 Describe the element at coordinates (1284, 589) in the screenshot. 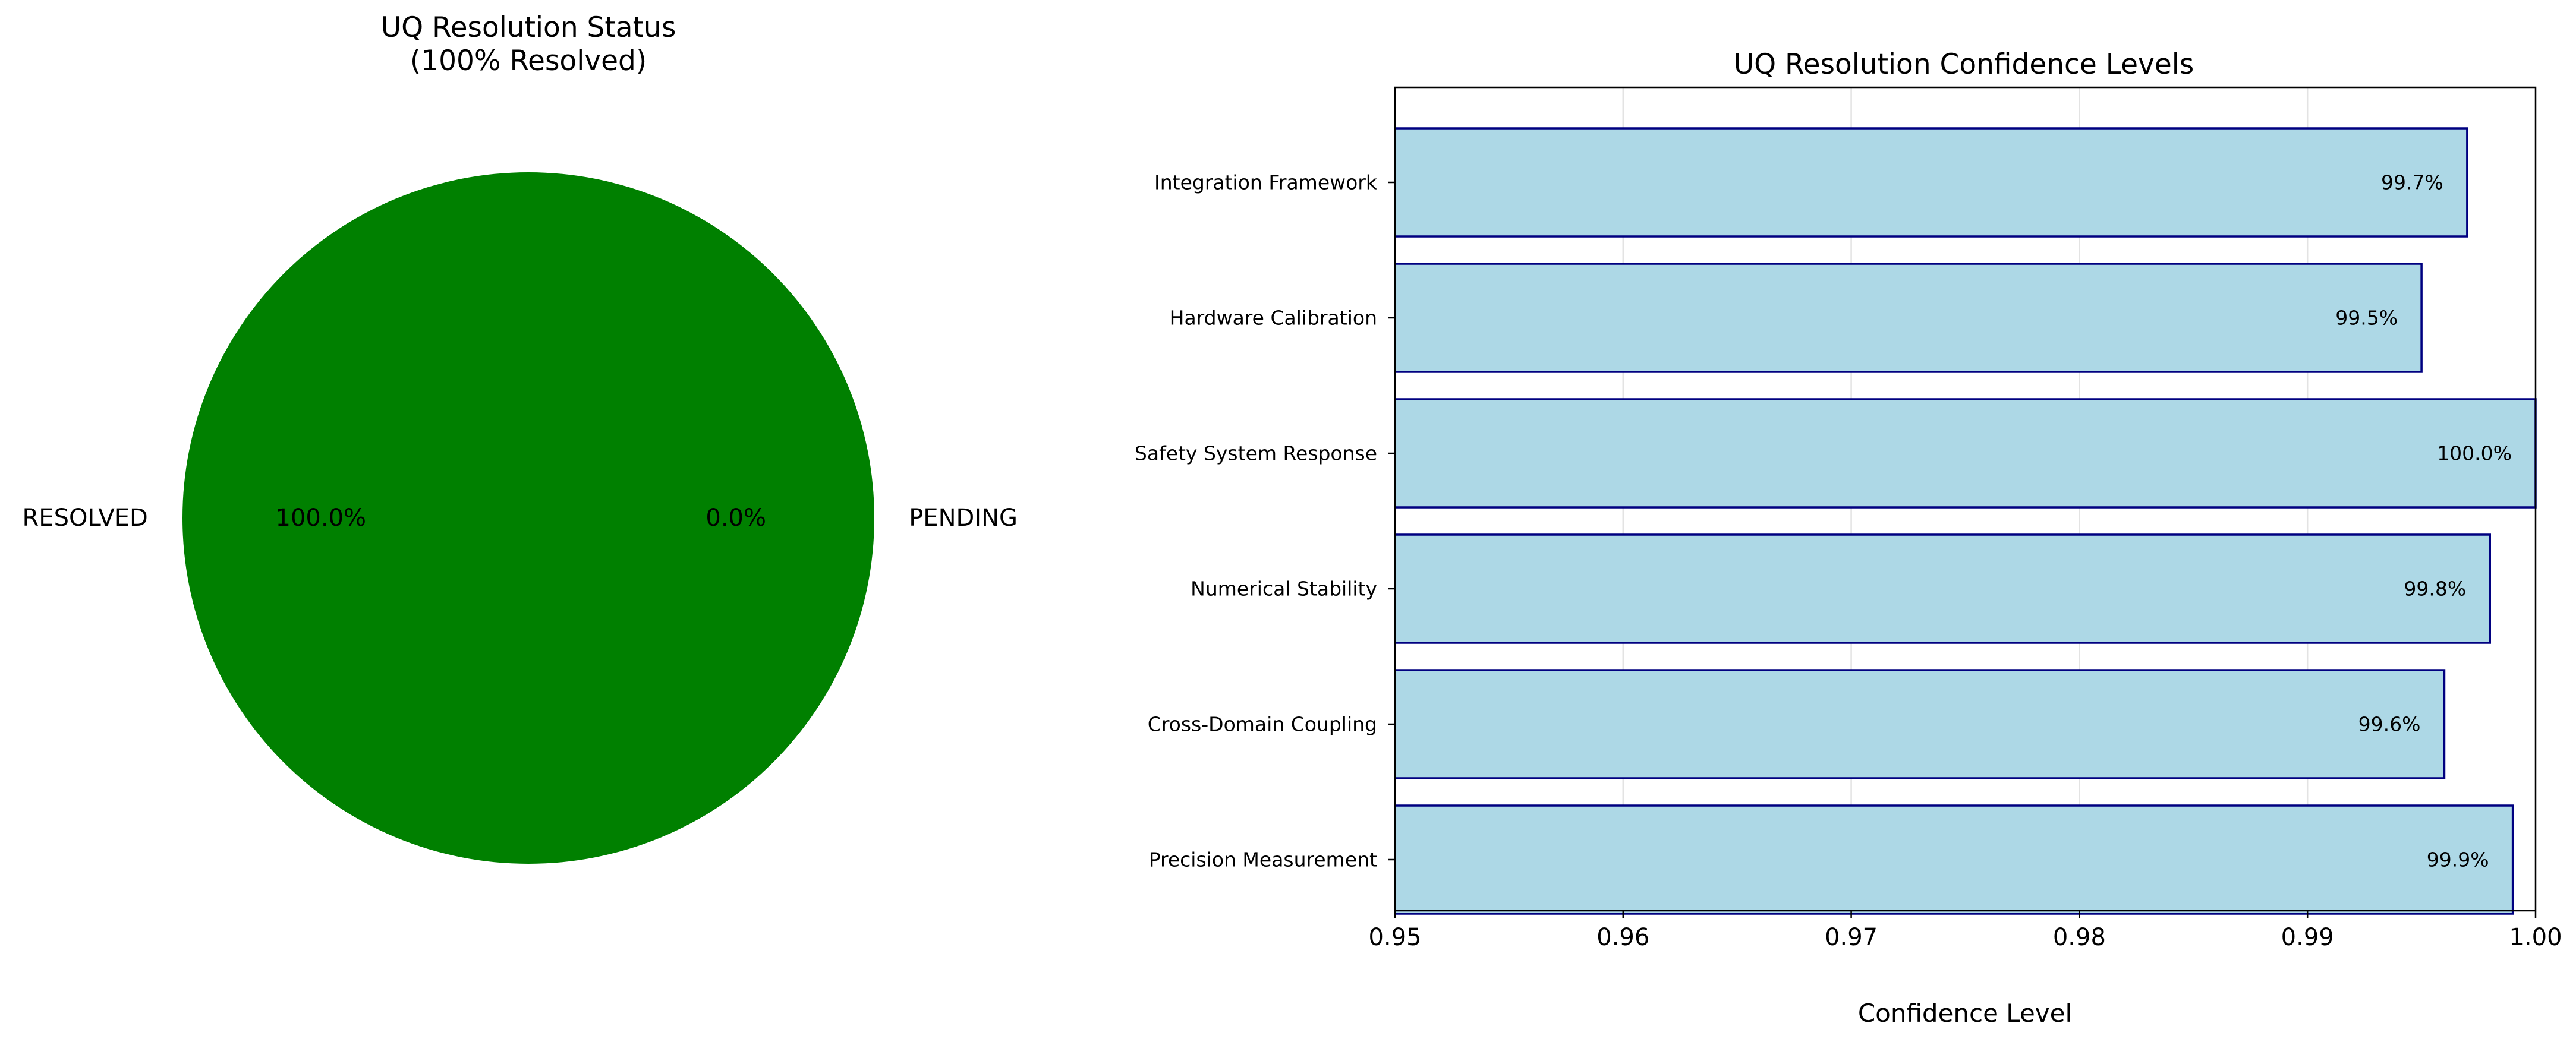

I see `y-tick-label: Numerical Stability` at that location.